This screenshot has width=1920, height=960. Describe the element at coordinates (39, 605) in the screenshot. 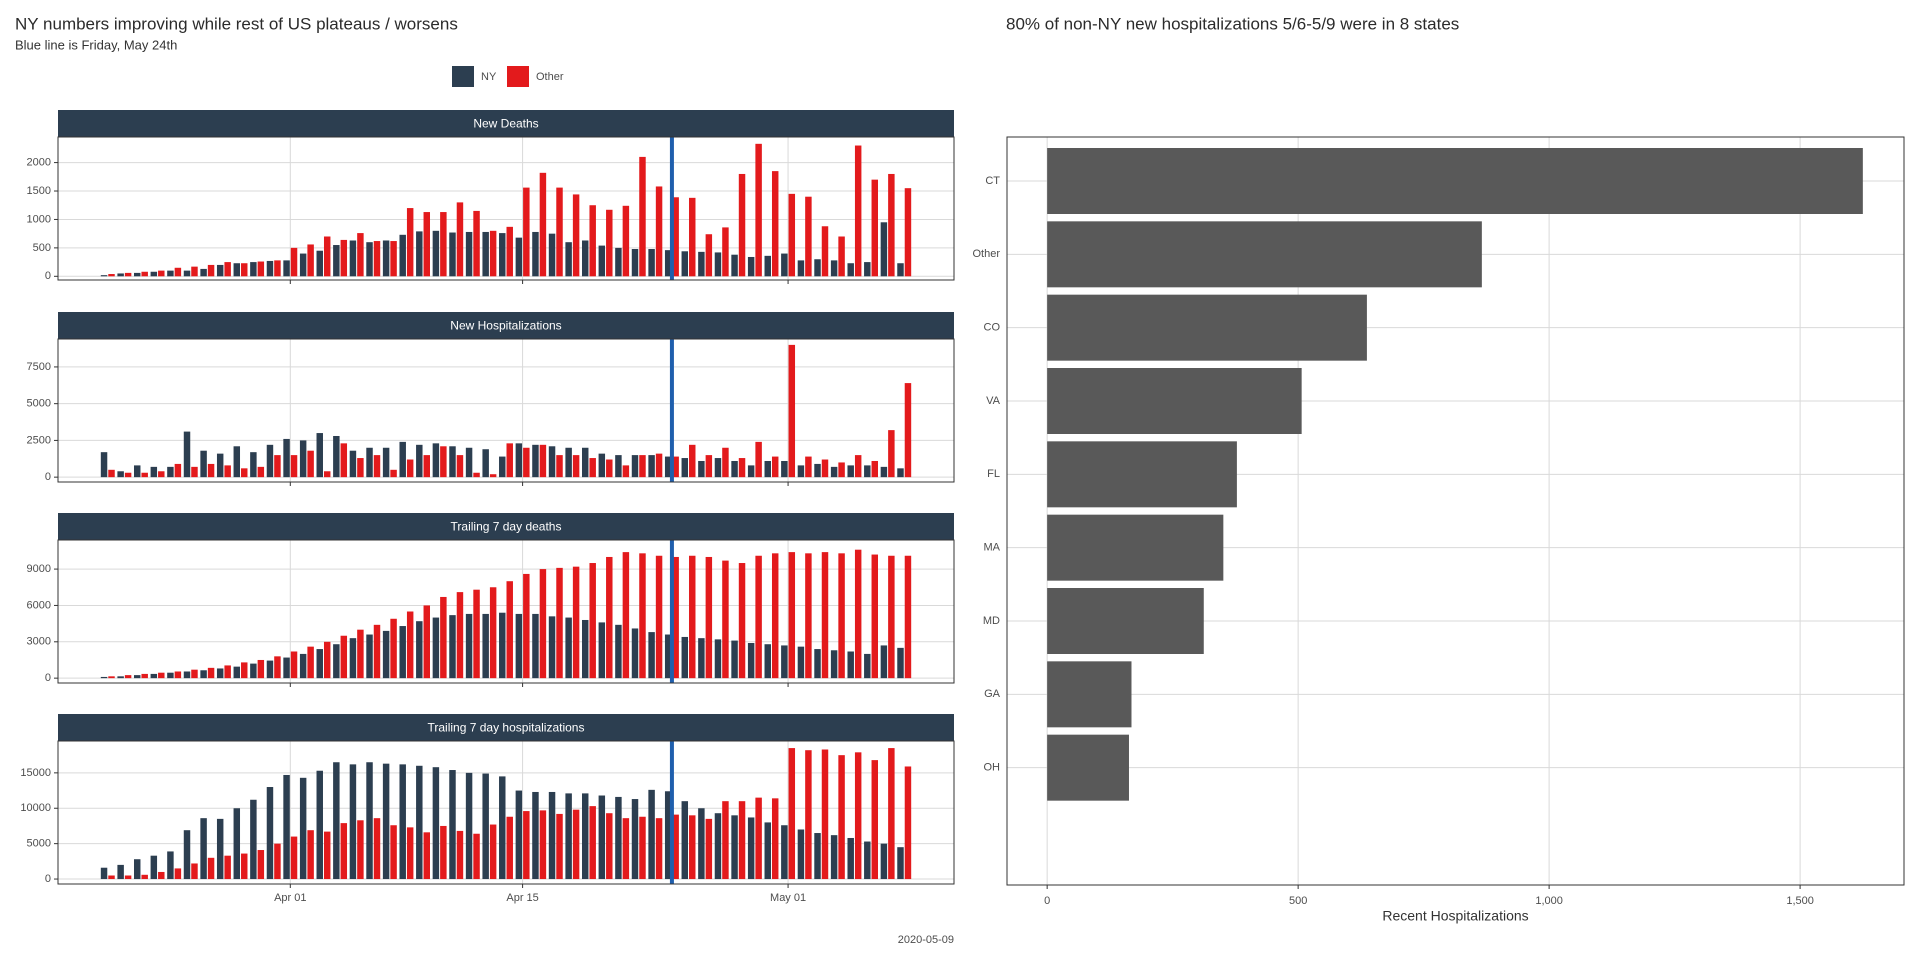

I see `y-tick-label: 6000` at that location.